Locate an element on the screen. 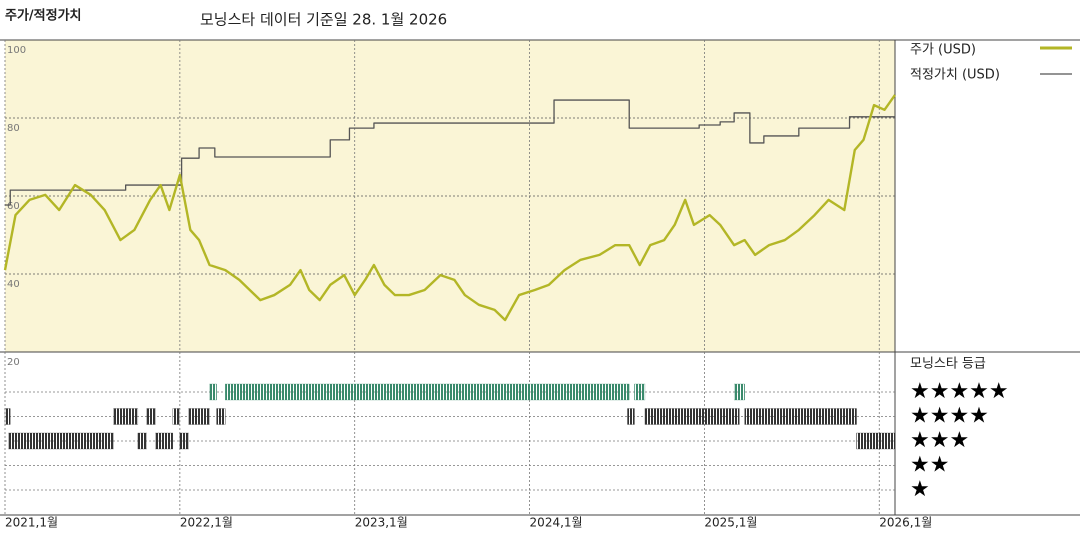 The width and height of the screenshot is (1080, 540). rating-label: ★★ is located at coordinates (929, 465).